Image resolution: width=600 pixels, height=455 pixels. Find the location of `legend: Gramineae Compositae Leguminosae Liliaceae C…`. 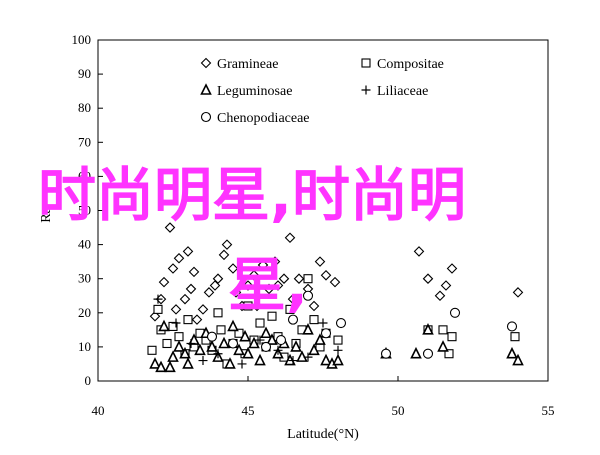

legend: Gramineae Compositae Leguminosae Liliaceae C… is located at coordinates (322, 91).